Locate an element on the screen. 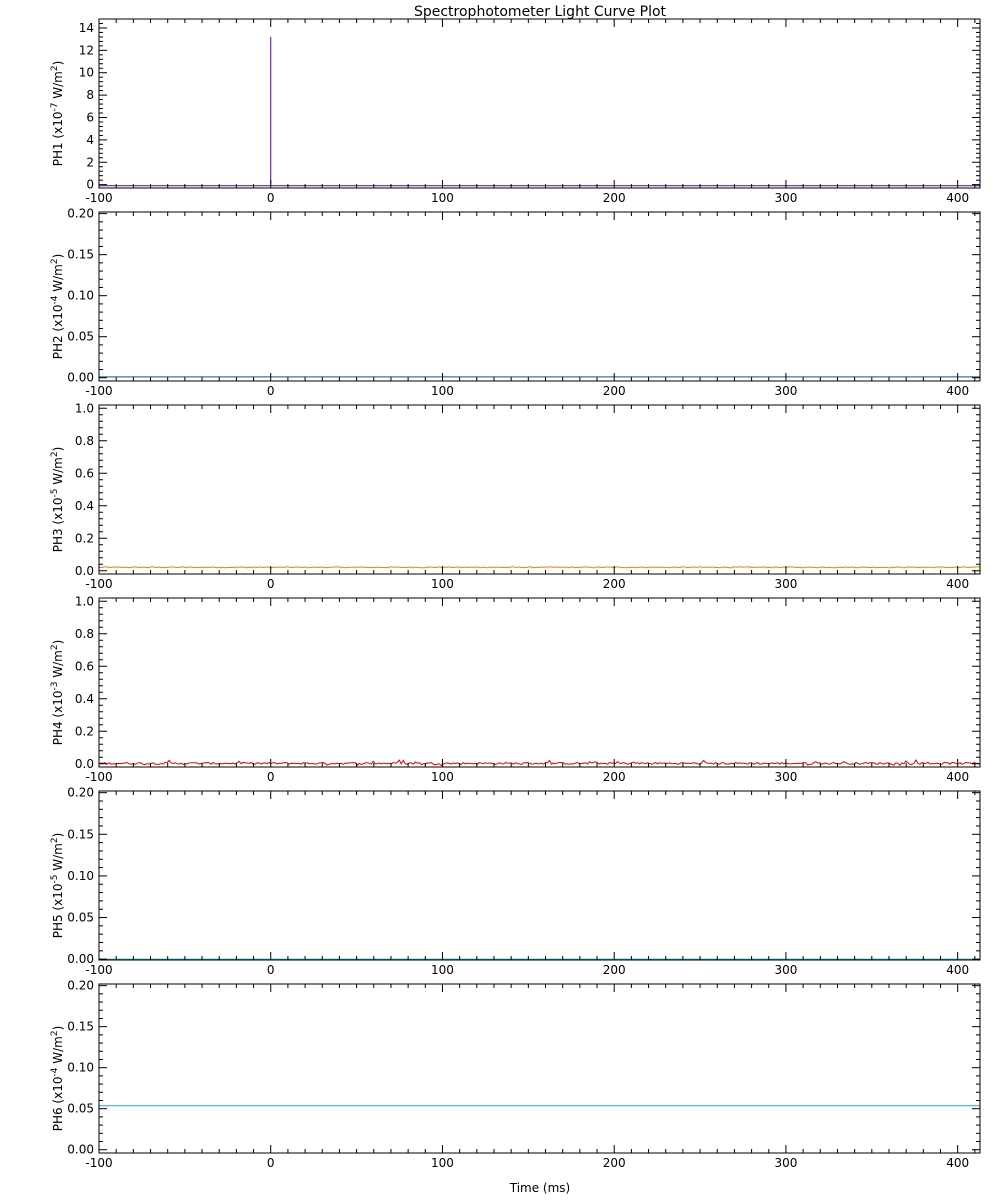 The image size is (1000, 1200). series-name: PH1 is located at coordinates (58, 153).